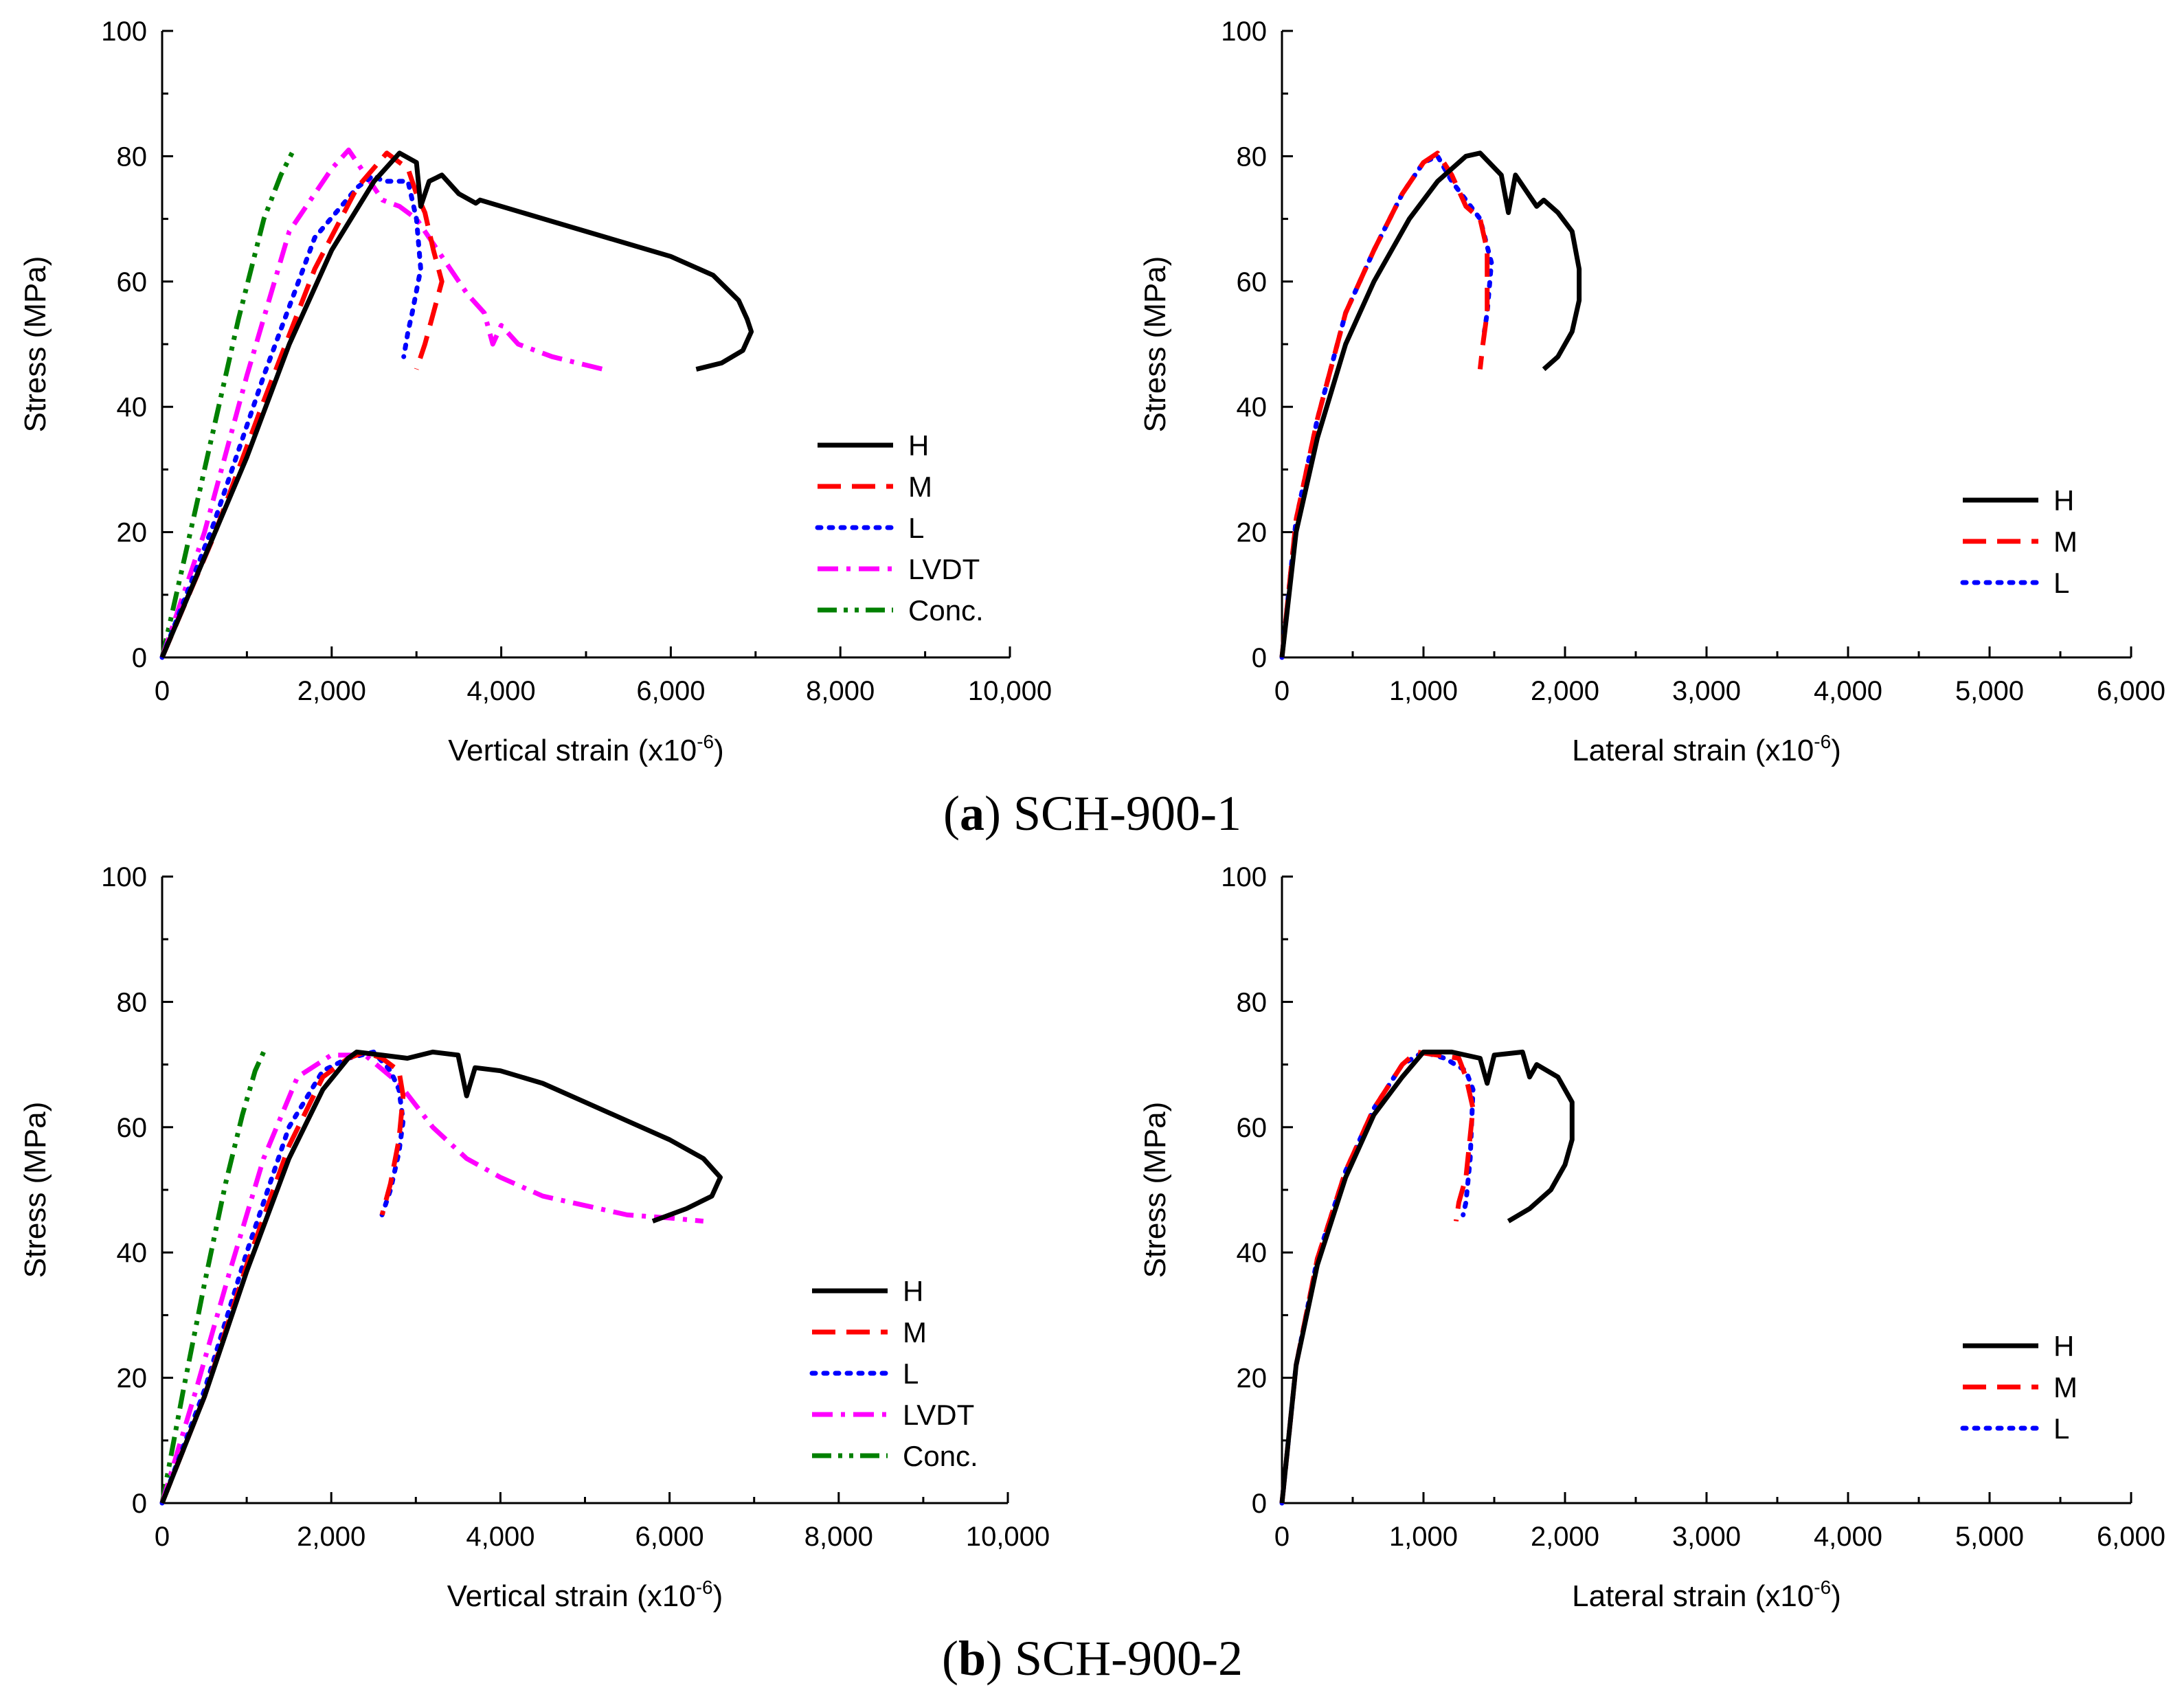 The width and height of the screenshot is (2184, 1703). I want to click on x-axis-label-text: Vertical strain (x10, so click(572, 750).